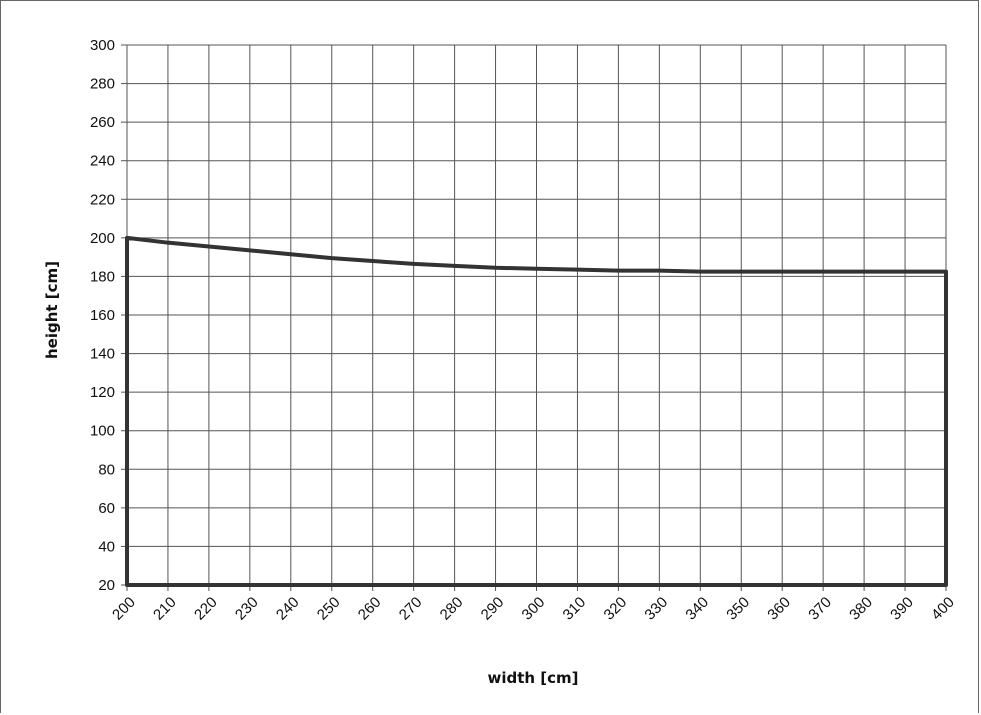 The width and height of the screenshot is (981, 715). What do you see at coordinates (102, 392) in the screenshot?
I see `y-tick-label: 120` at bounding box center [102, 392].